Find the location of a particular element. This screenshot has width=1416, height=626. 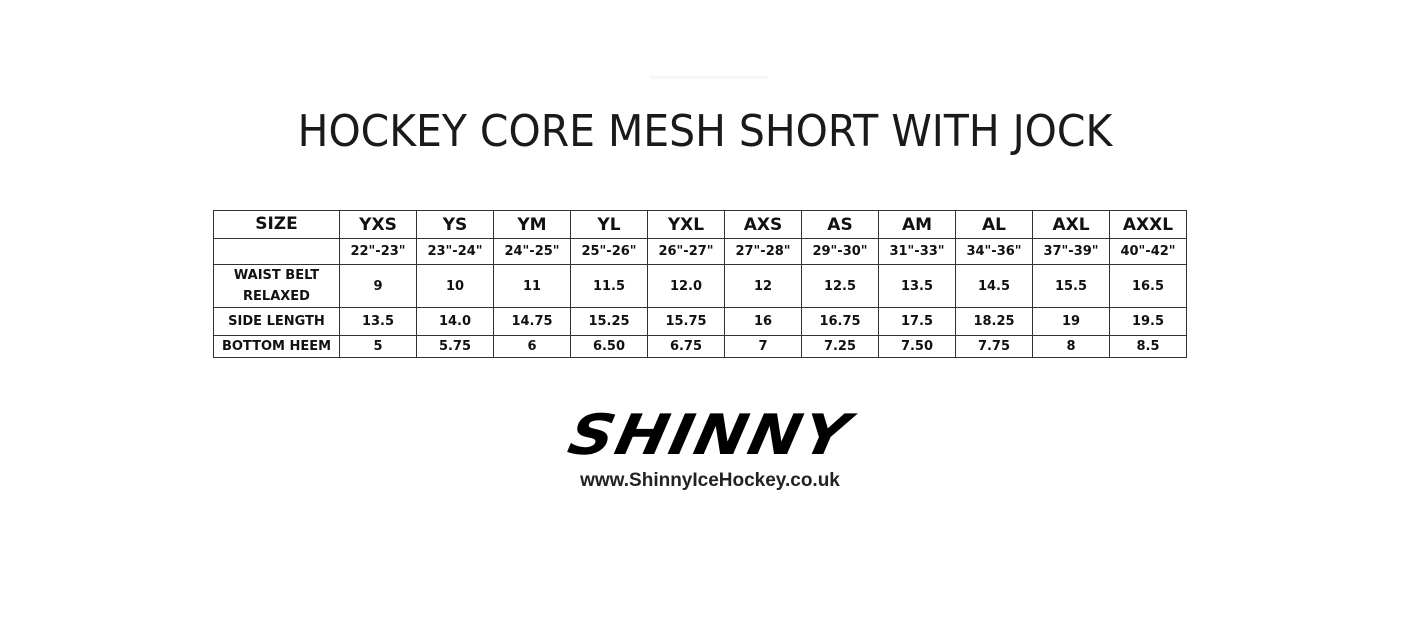

table-cell: 11.5 is located at coordinates (609, 286).